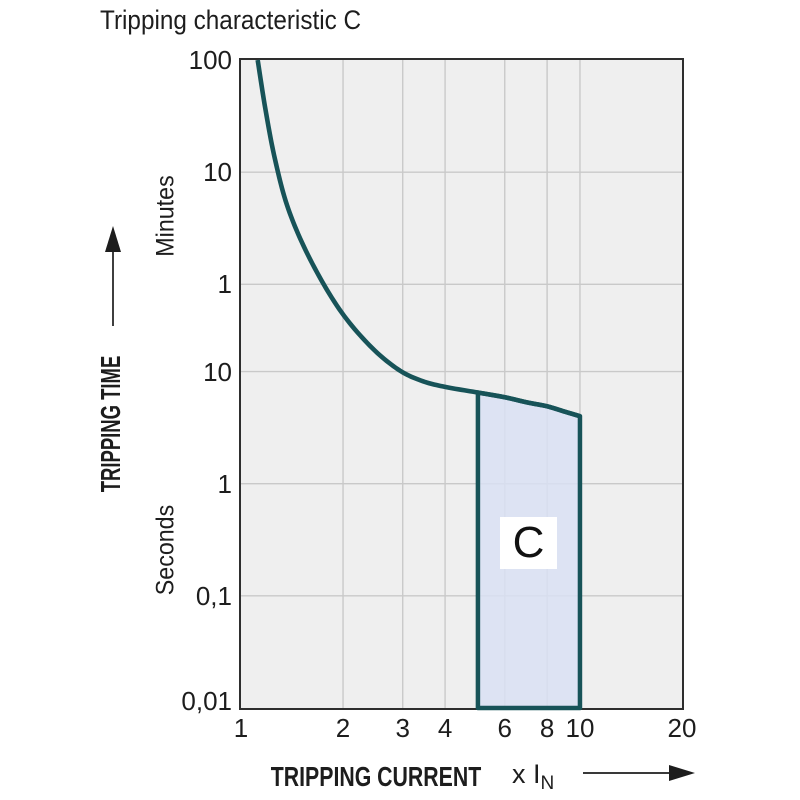 The height and width of the screenshot is (800, 800). What do you see at coordinates (528, 543) in the screenshot?
I see `region-c-label: C` at bounding box center [528, 543].